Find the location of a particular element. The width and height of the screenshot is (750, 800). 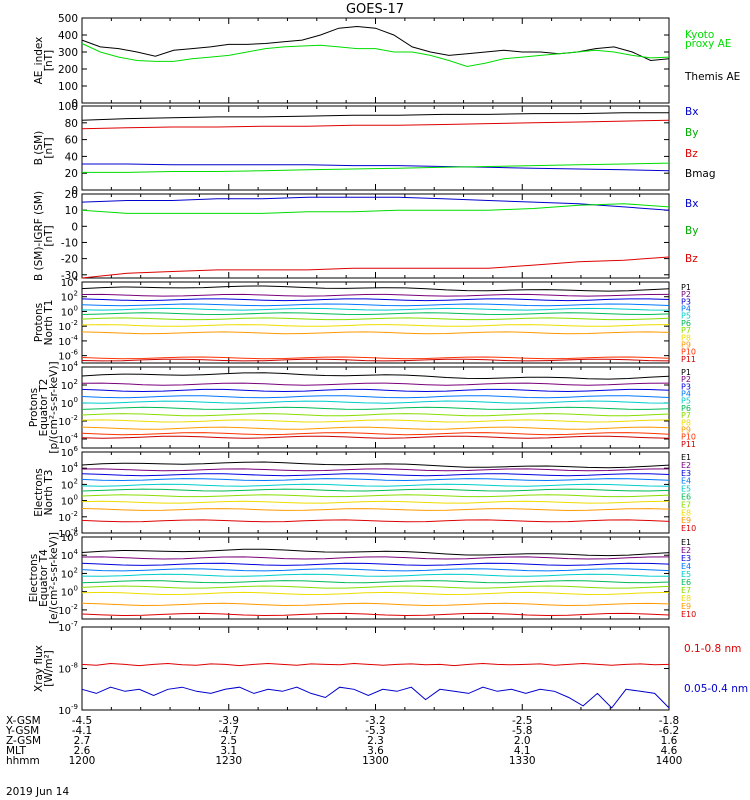

legend-entry: P9 is located at coordinates (686, 344).